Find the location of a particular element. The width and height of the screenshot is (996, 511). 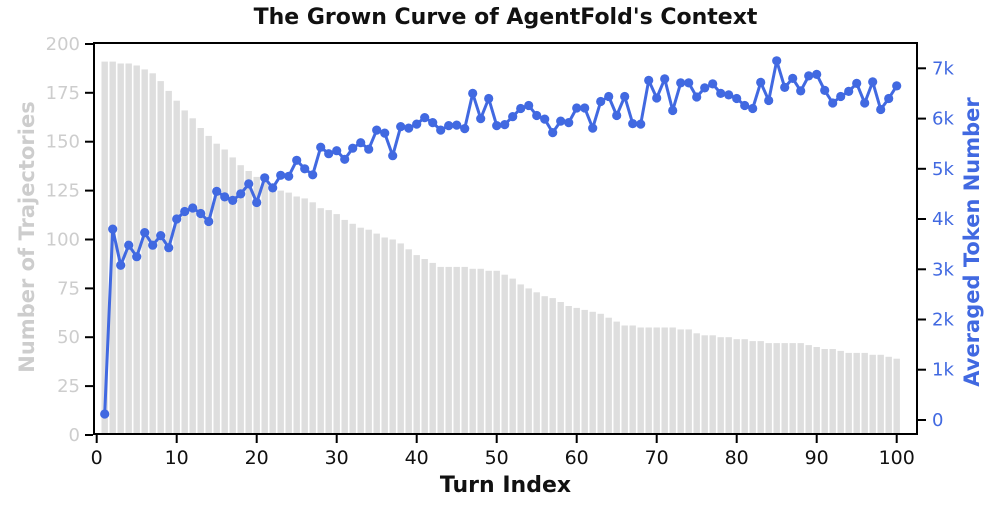

right-tick-label: 6k is located at coordinates (943, 119).